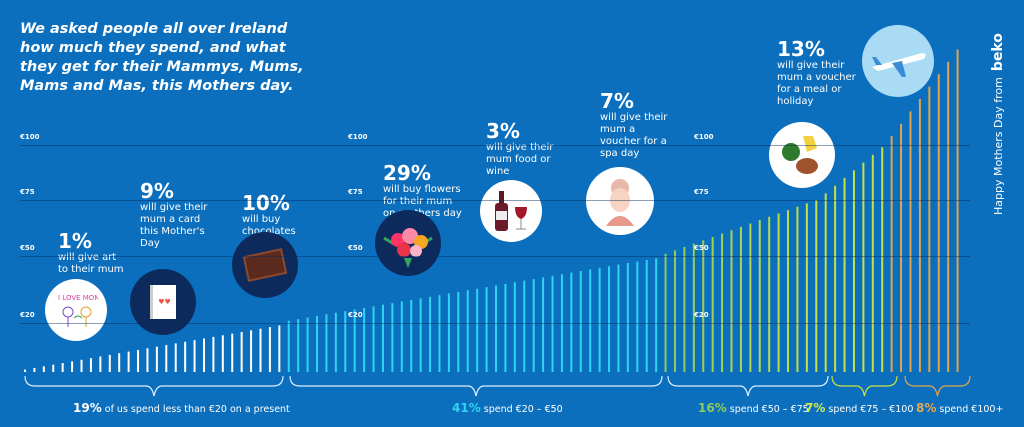 This screenshot has height=427, width=1024. I want to click on annotation-text: will give their mum food or wine, so click(520, 159).